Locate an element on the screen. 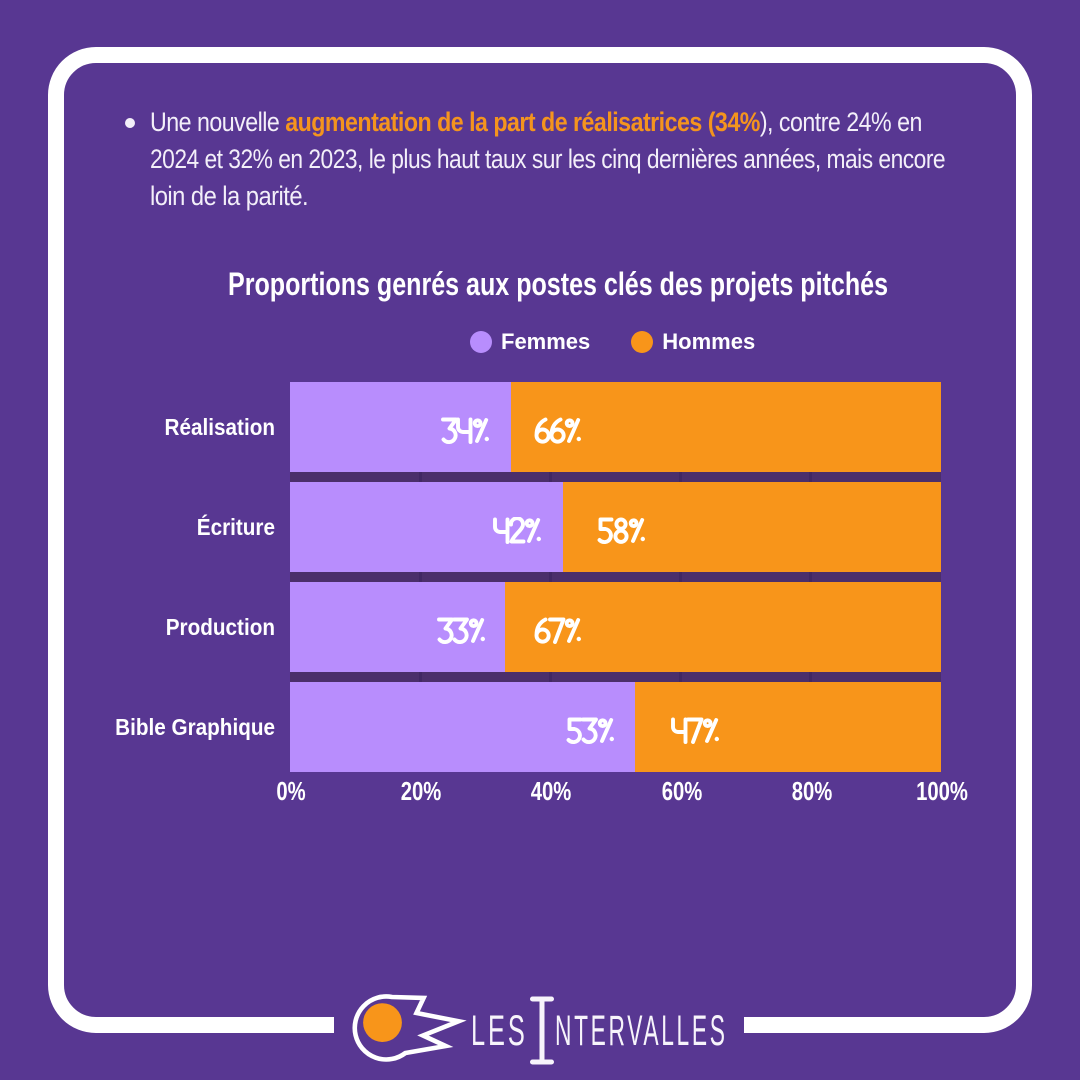 The height and width of the screenshot is (1080, 1080). svg-text: NTERVALLES is located at coordinates (641, 1031).